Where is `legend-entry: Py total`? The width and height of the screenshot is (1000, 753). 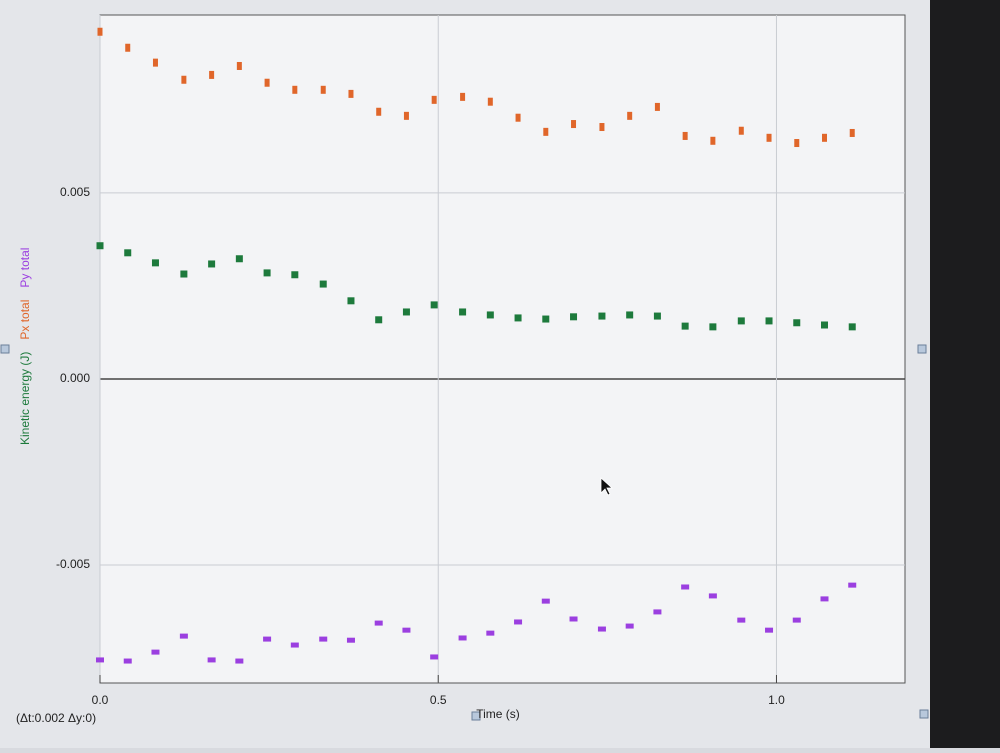
legend-entry: Py total is located at coordinates (25, 268).